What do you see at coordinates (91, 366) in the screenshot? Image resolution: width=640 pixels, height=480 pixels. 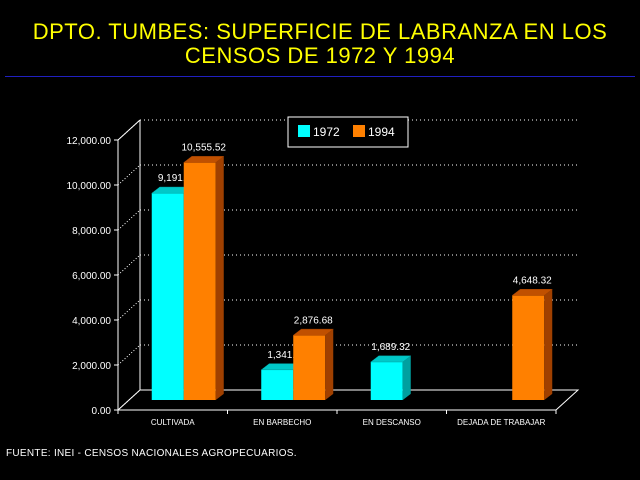 I see `y-tick-label: 2,000.00` at bounding box center [91, 366].